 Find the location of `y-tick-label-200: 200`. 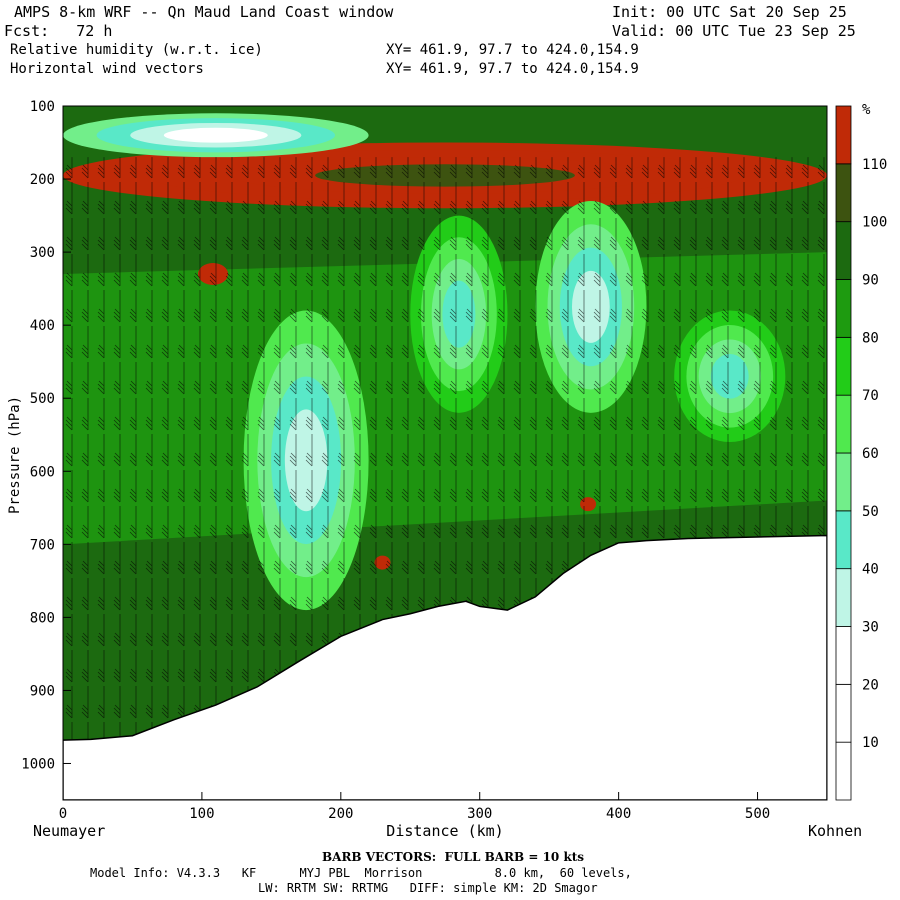

y-tick-label-200: 200 is located at coordinates (42, 180).